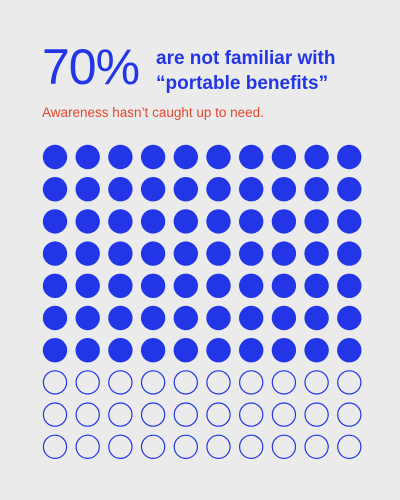 This screenshot has height=500, width=400. I want to click on headline-line-1: are not familiar with, so click(246, 58).